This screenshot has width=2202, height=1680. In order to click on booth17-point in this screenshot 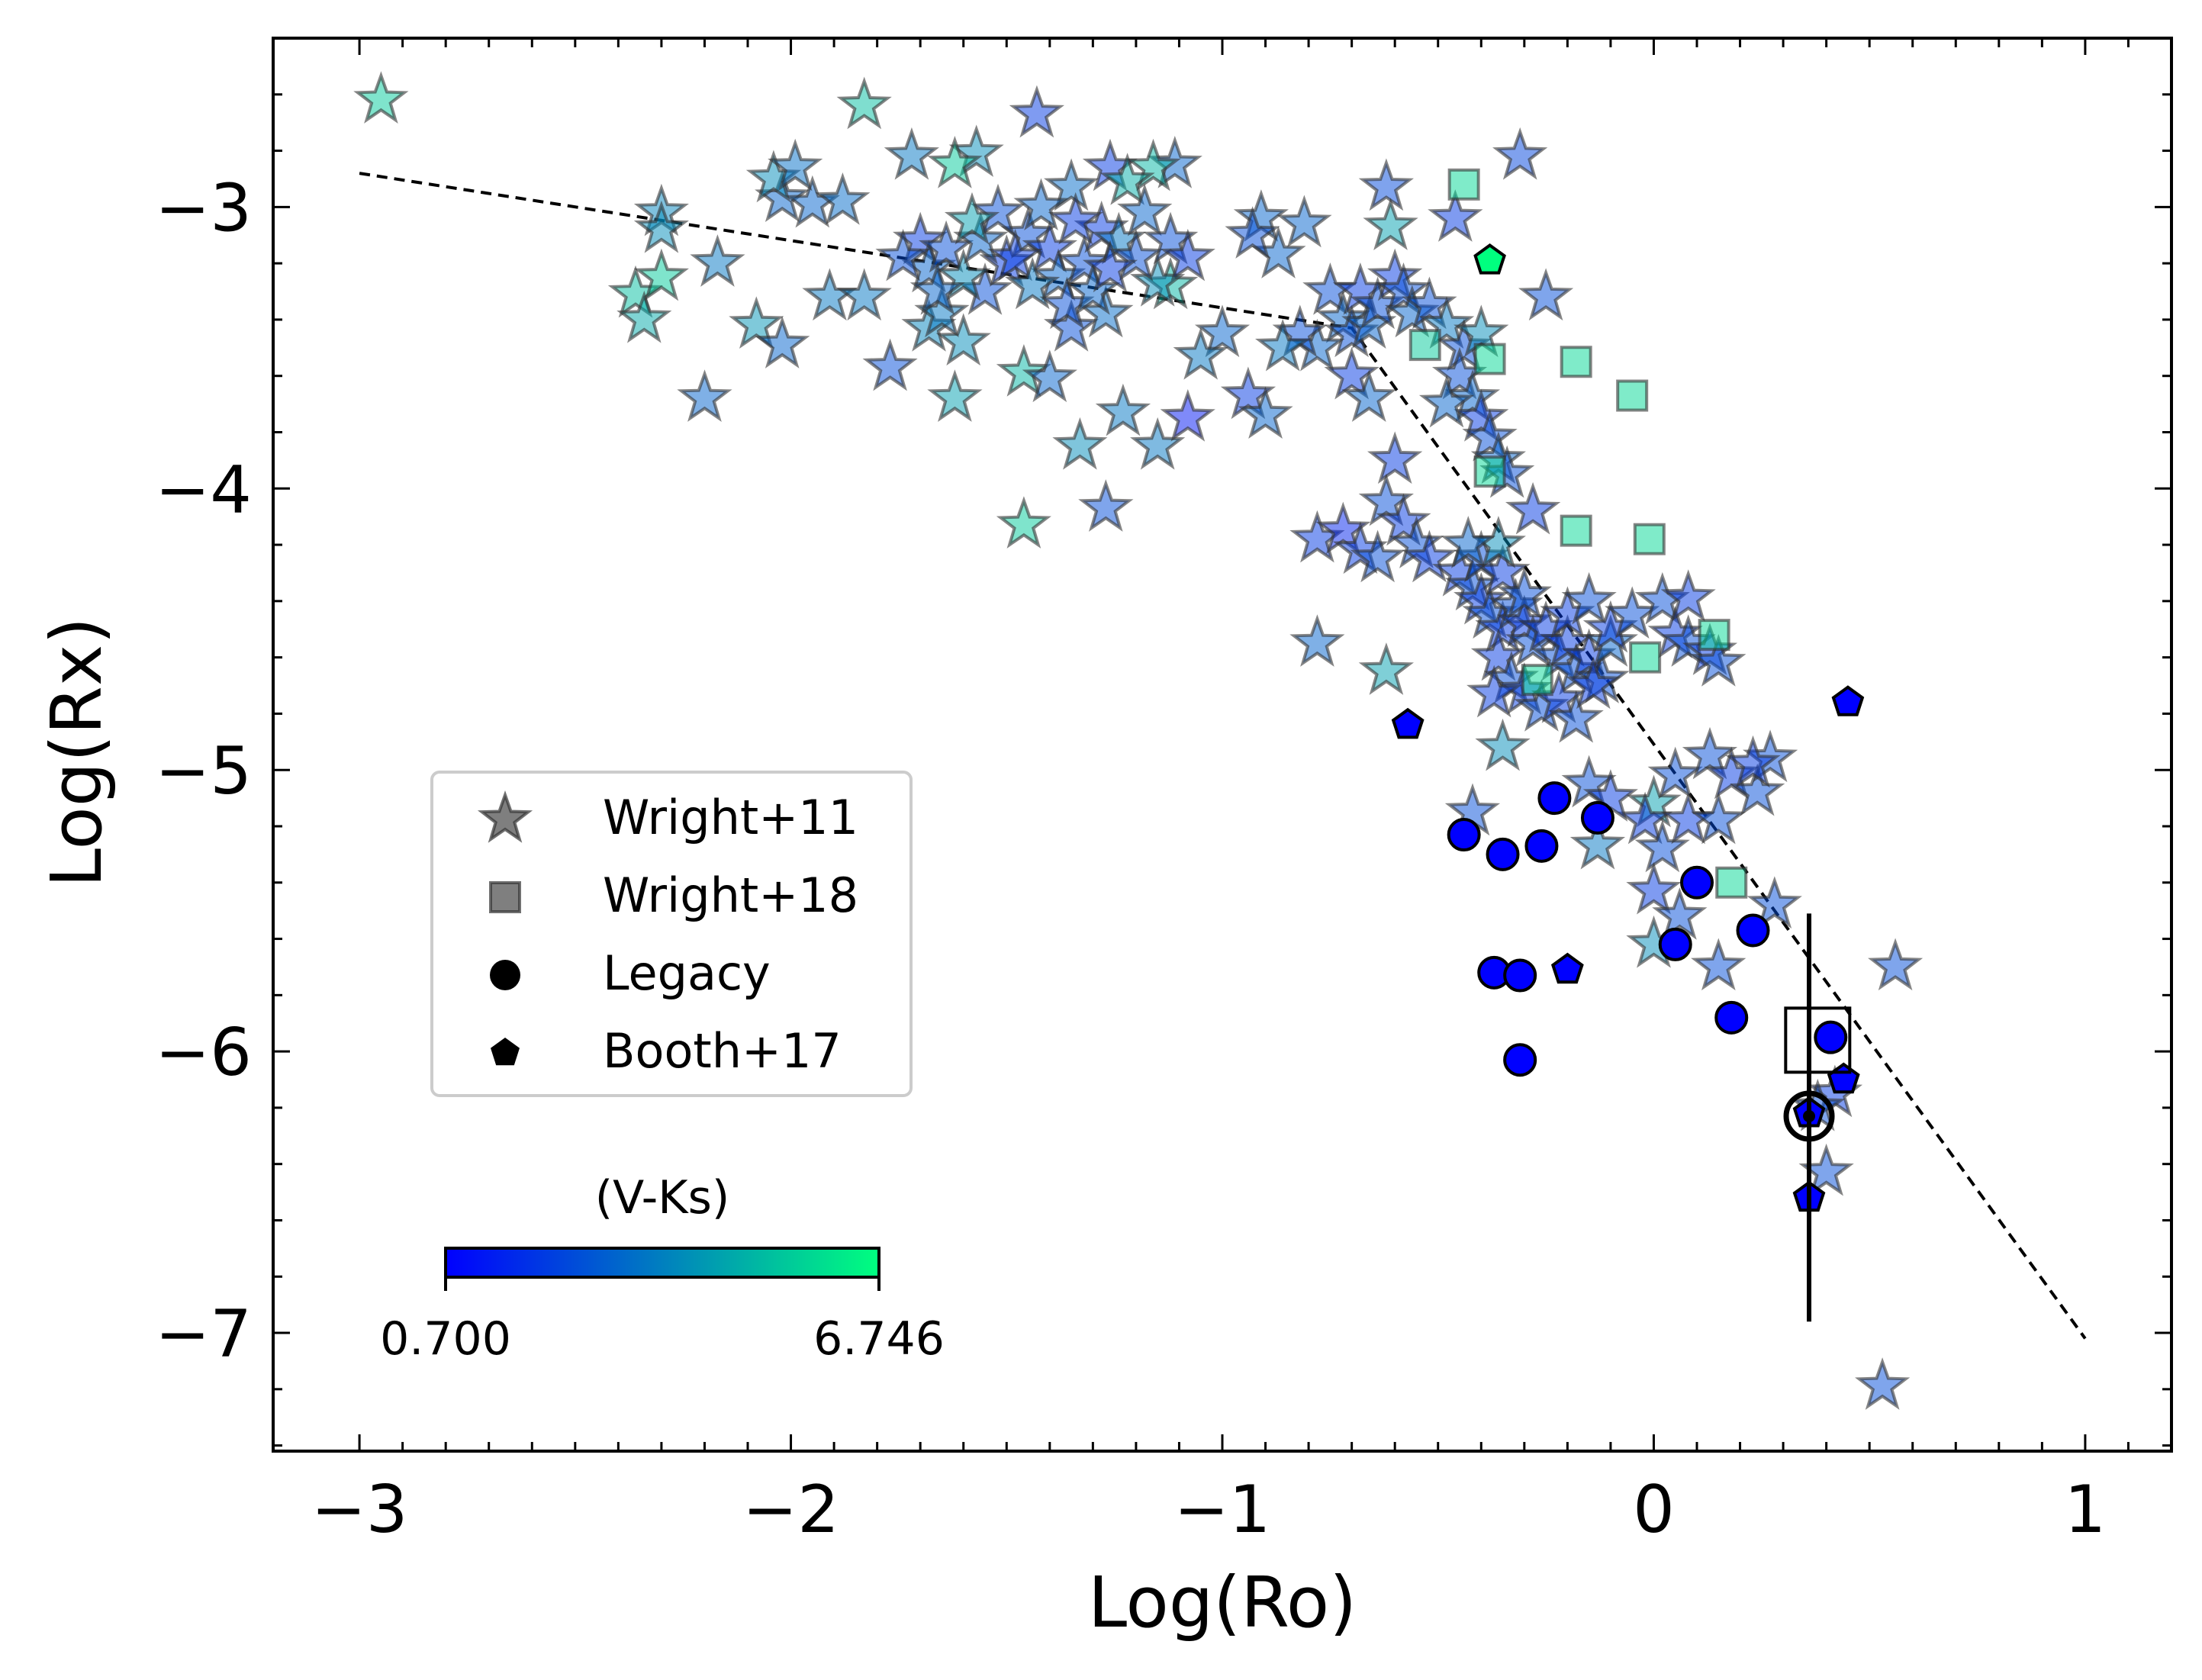, I will do `click(1567, 968)`.